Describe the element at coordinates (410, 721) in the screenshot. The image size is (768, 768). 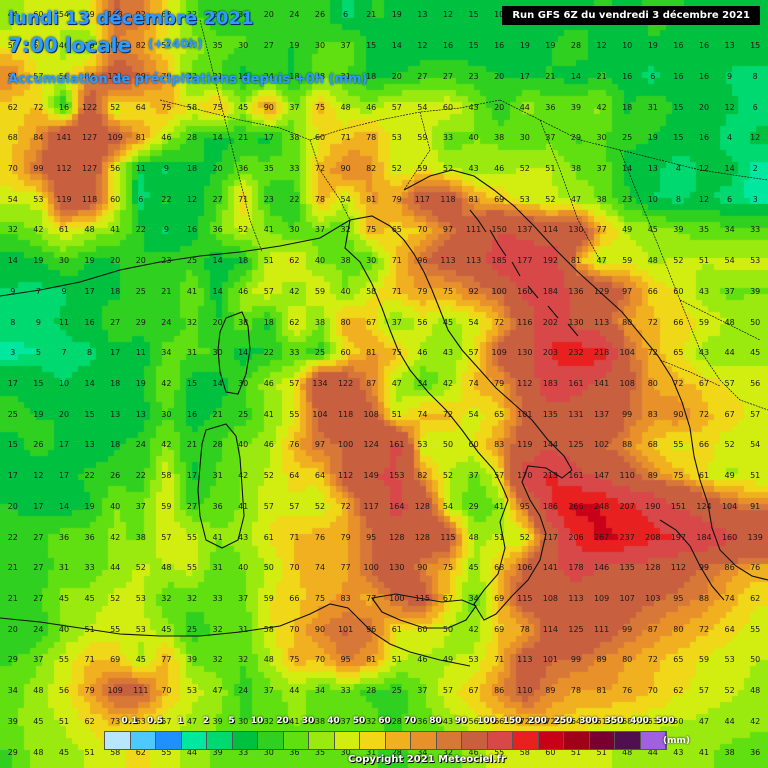
I see `legend-tick-label: 70` at that location.